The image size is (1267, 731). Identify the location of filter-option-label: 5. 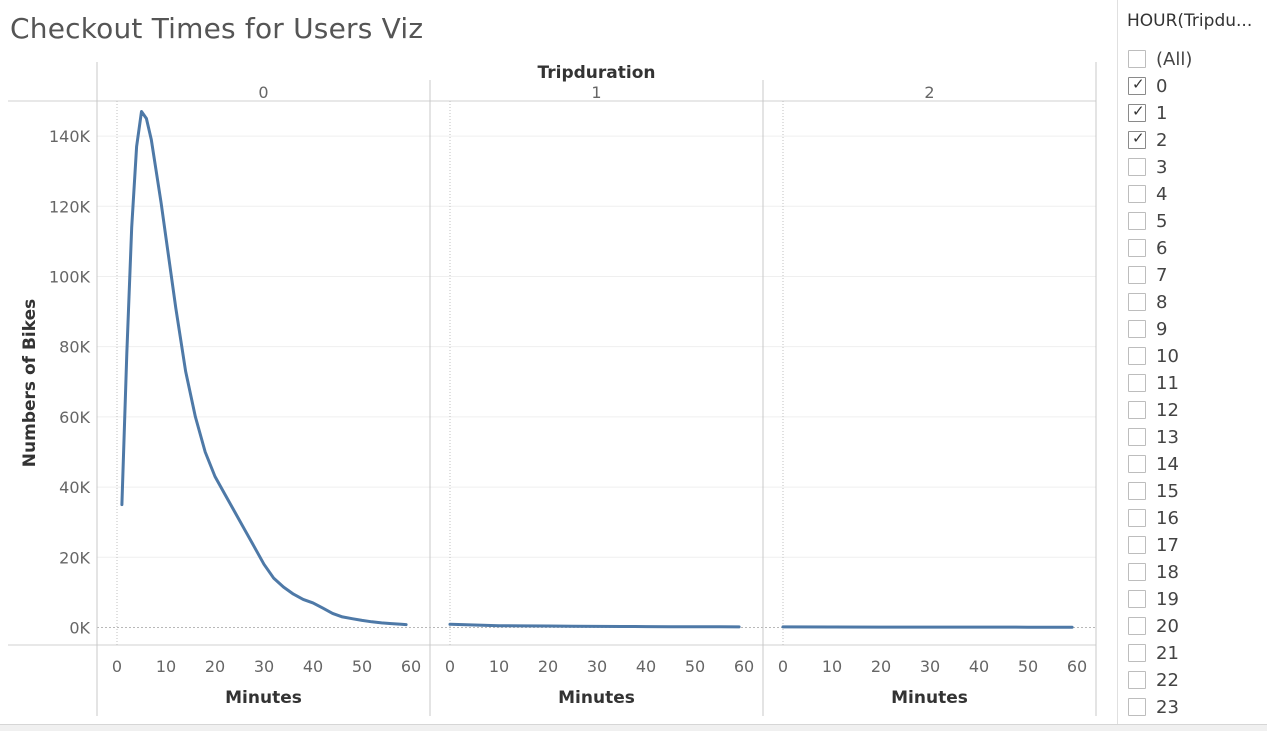
(1161, 221).